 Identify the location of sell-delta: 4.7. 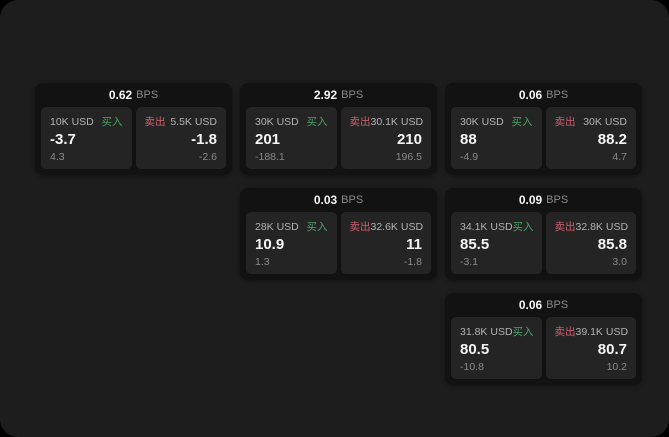
(619, 157).